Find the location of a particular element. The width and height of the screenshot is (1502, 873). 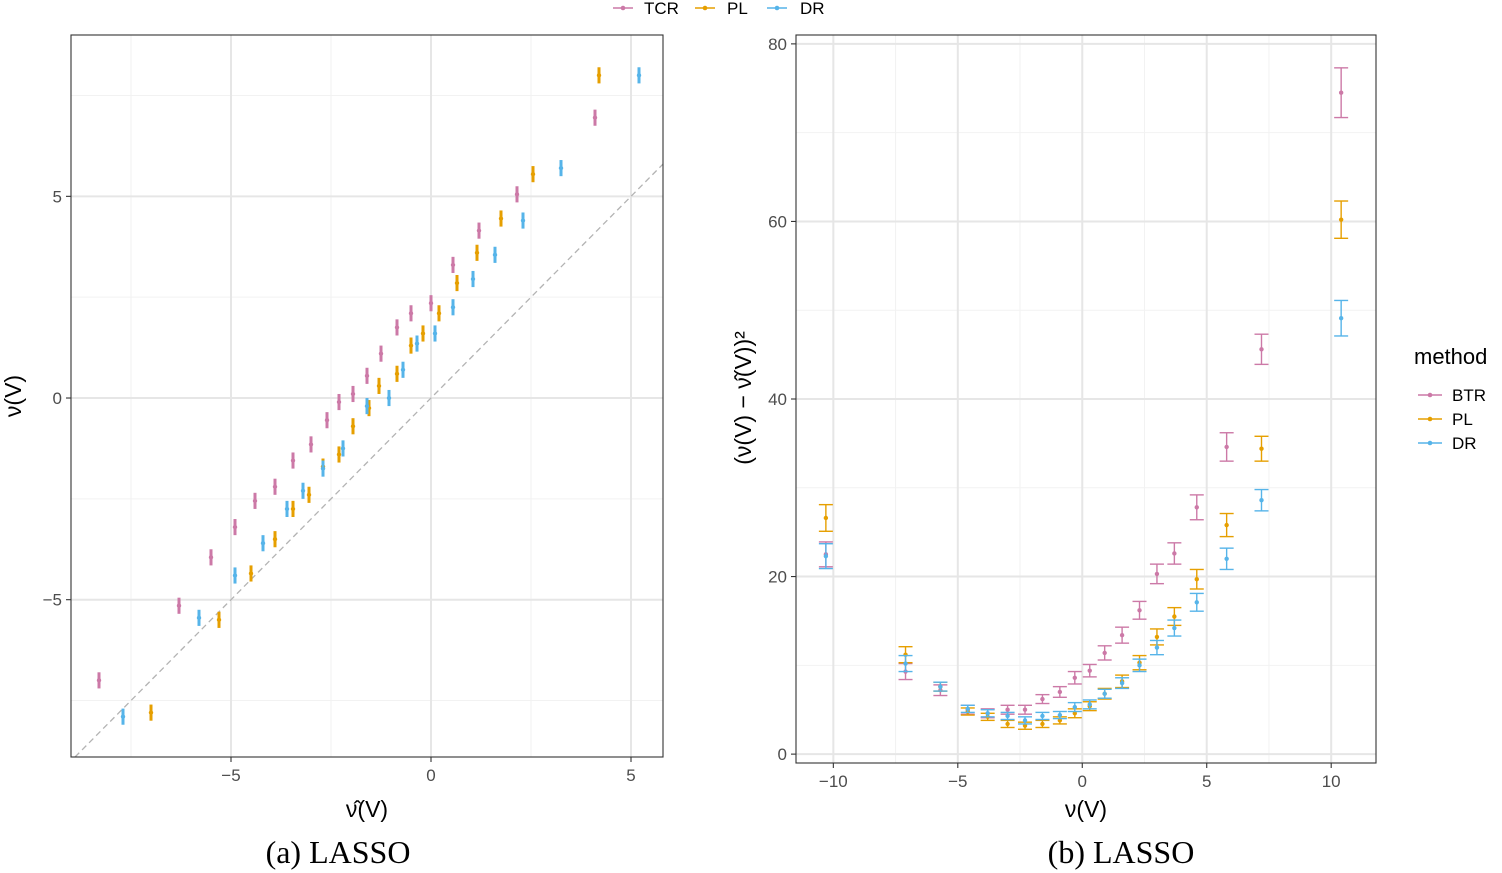

panel-b-x-tick-label: 5 is located at coordinates (1206, 781).